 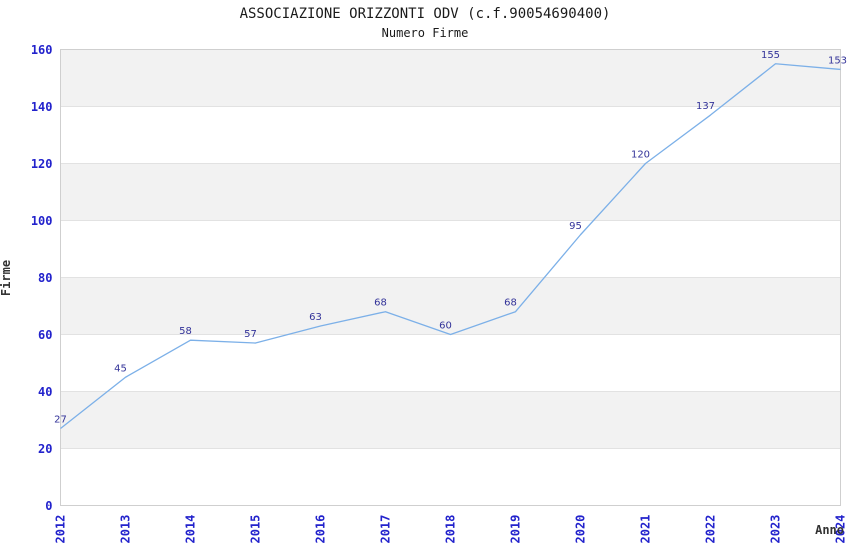 What do you see at coordinates (705, 106) in the screenshot?
I see `data-point-label: 137` at bounding box center [705, 106].